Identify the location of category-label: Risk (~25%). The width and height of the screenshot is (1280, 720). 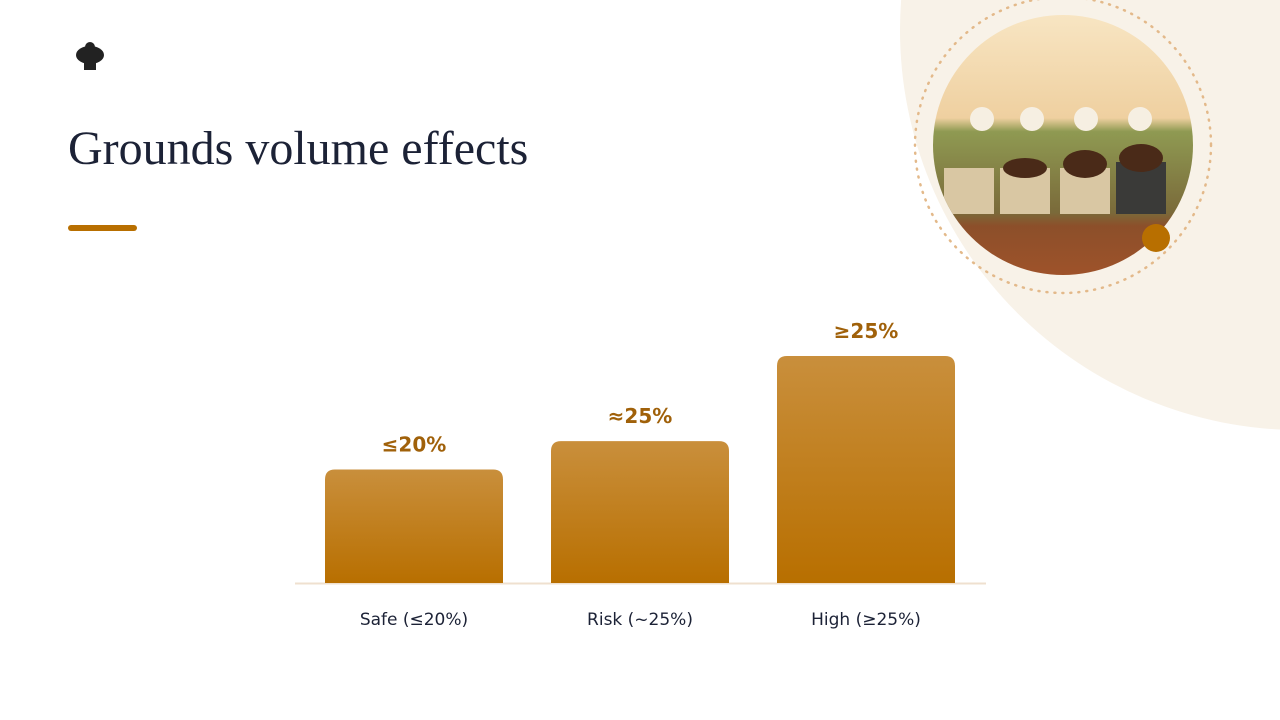
(640, 620).